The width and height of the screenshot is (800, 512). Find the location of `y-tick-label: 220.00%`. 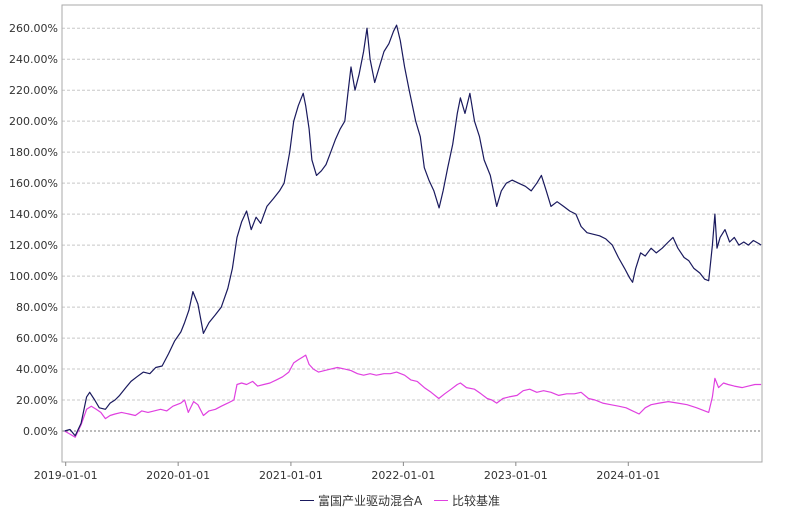

y-tick-label: 220.00% is located at coordinates (33, 90).